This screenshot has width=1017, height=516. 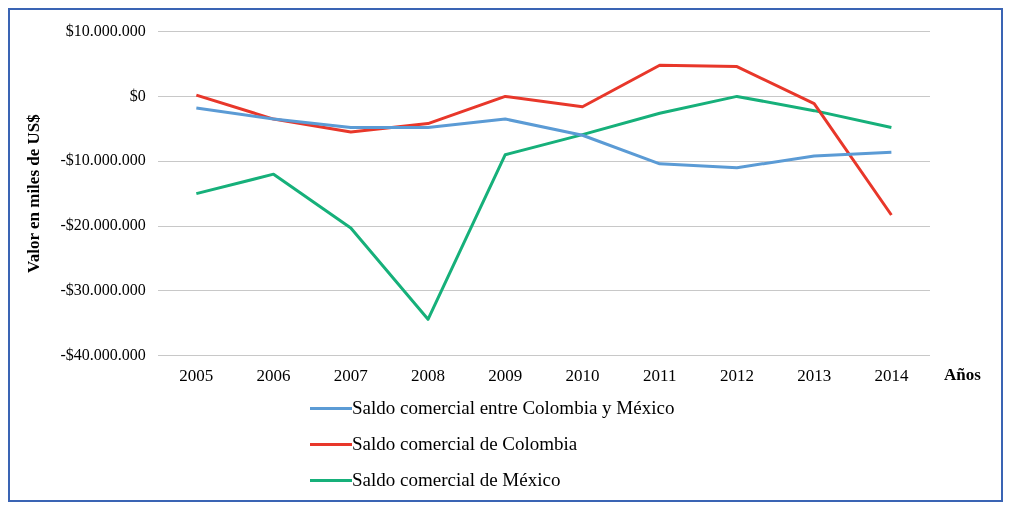 I want to click on legend-label: Saldo comercial entre Colombia y México, so click(x=513, y=408).